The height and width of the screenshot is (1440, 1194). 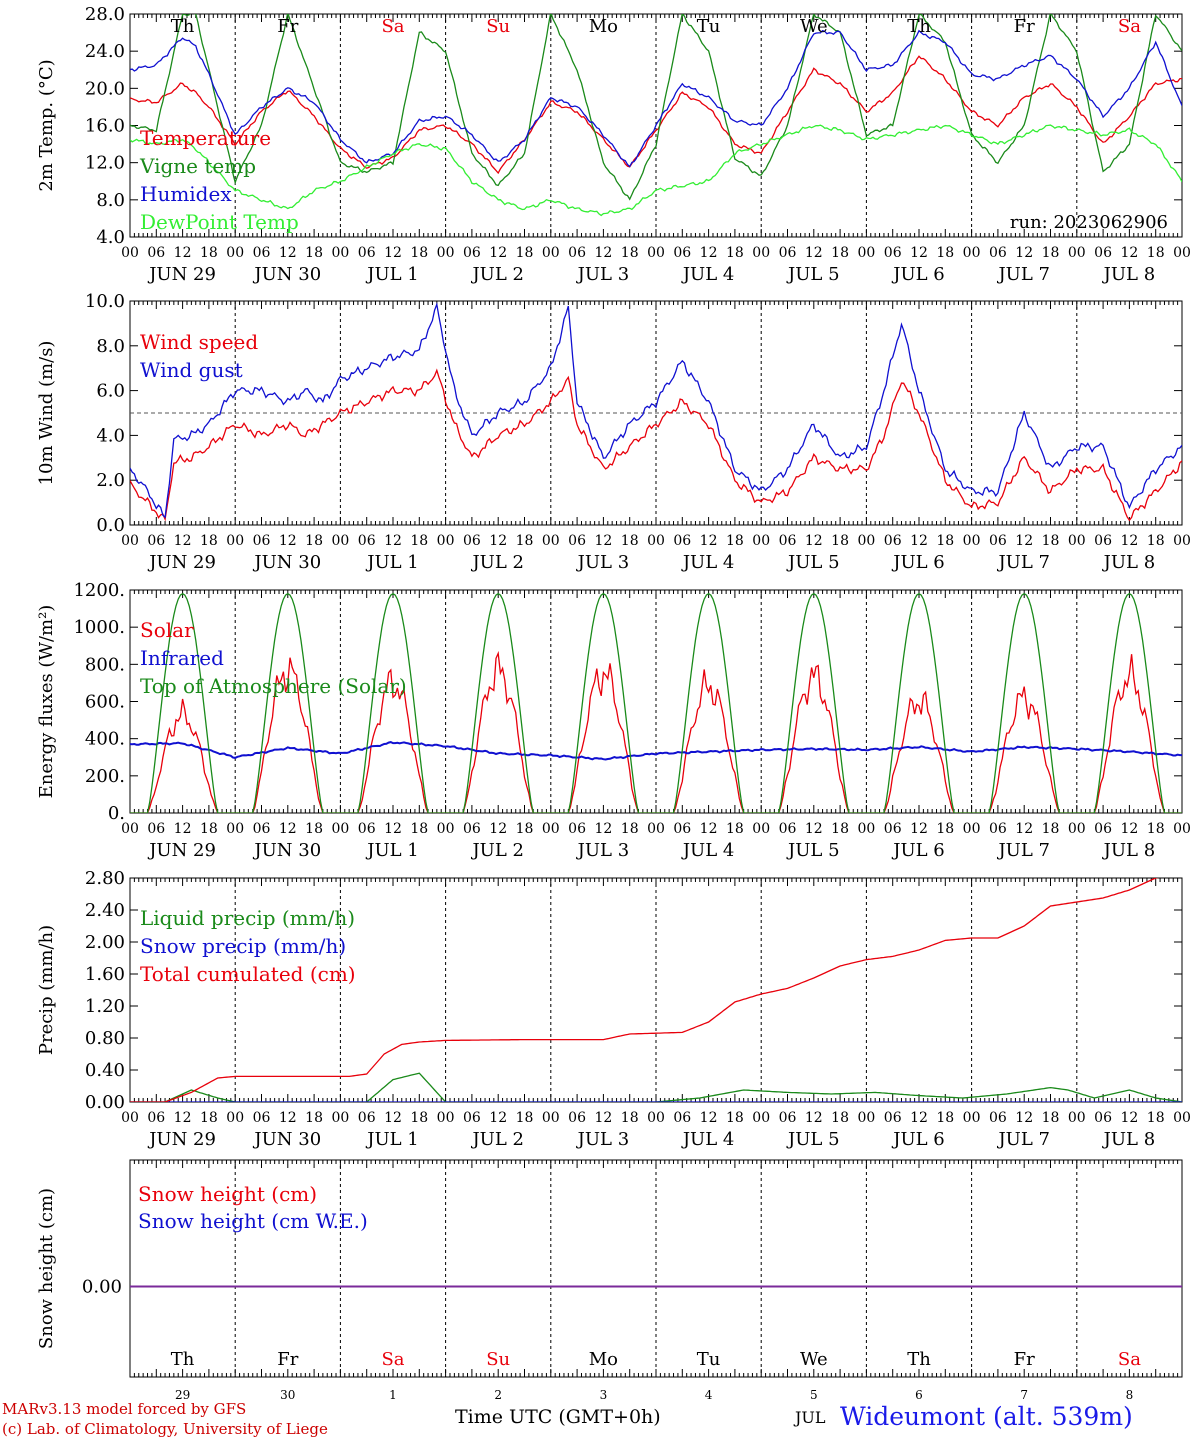 I want to click on legend-entry: Liquid precip (mm/h), so click(x=247, y=918).